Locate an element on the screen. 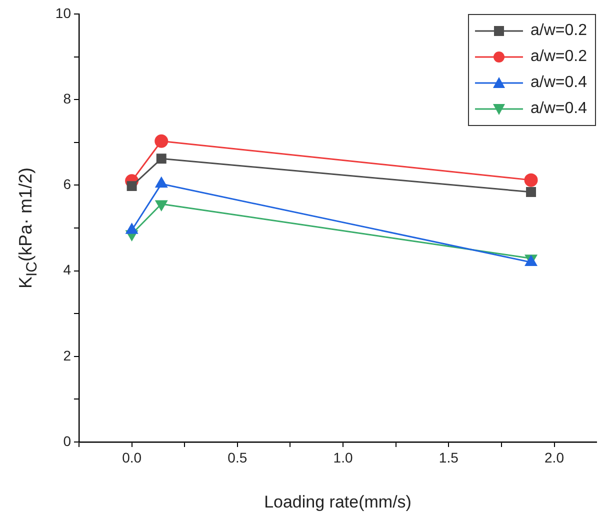 The height and width of the screenshot is (517, 604). y-tick-label: 6 is located at coordinates (67, 184).